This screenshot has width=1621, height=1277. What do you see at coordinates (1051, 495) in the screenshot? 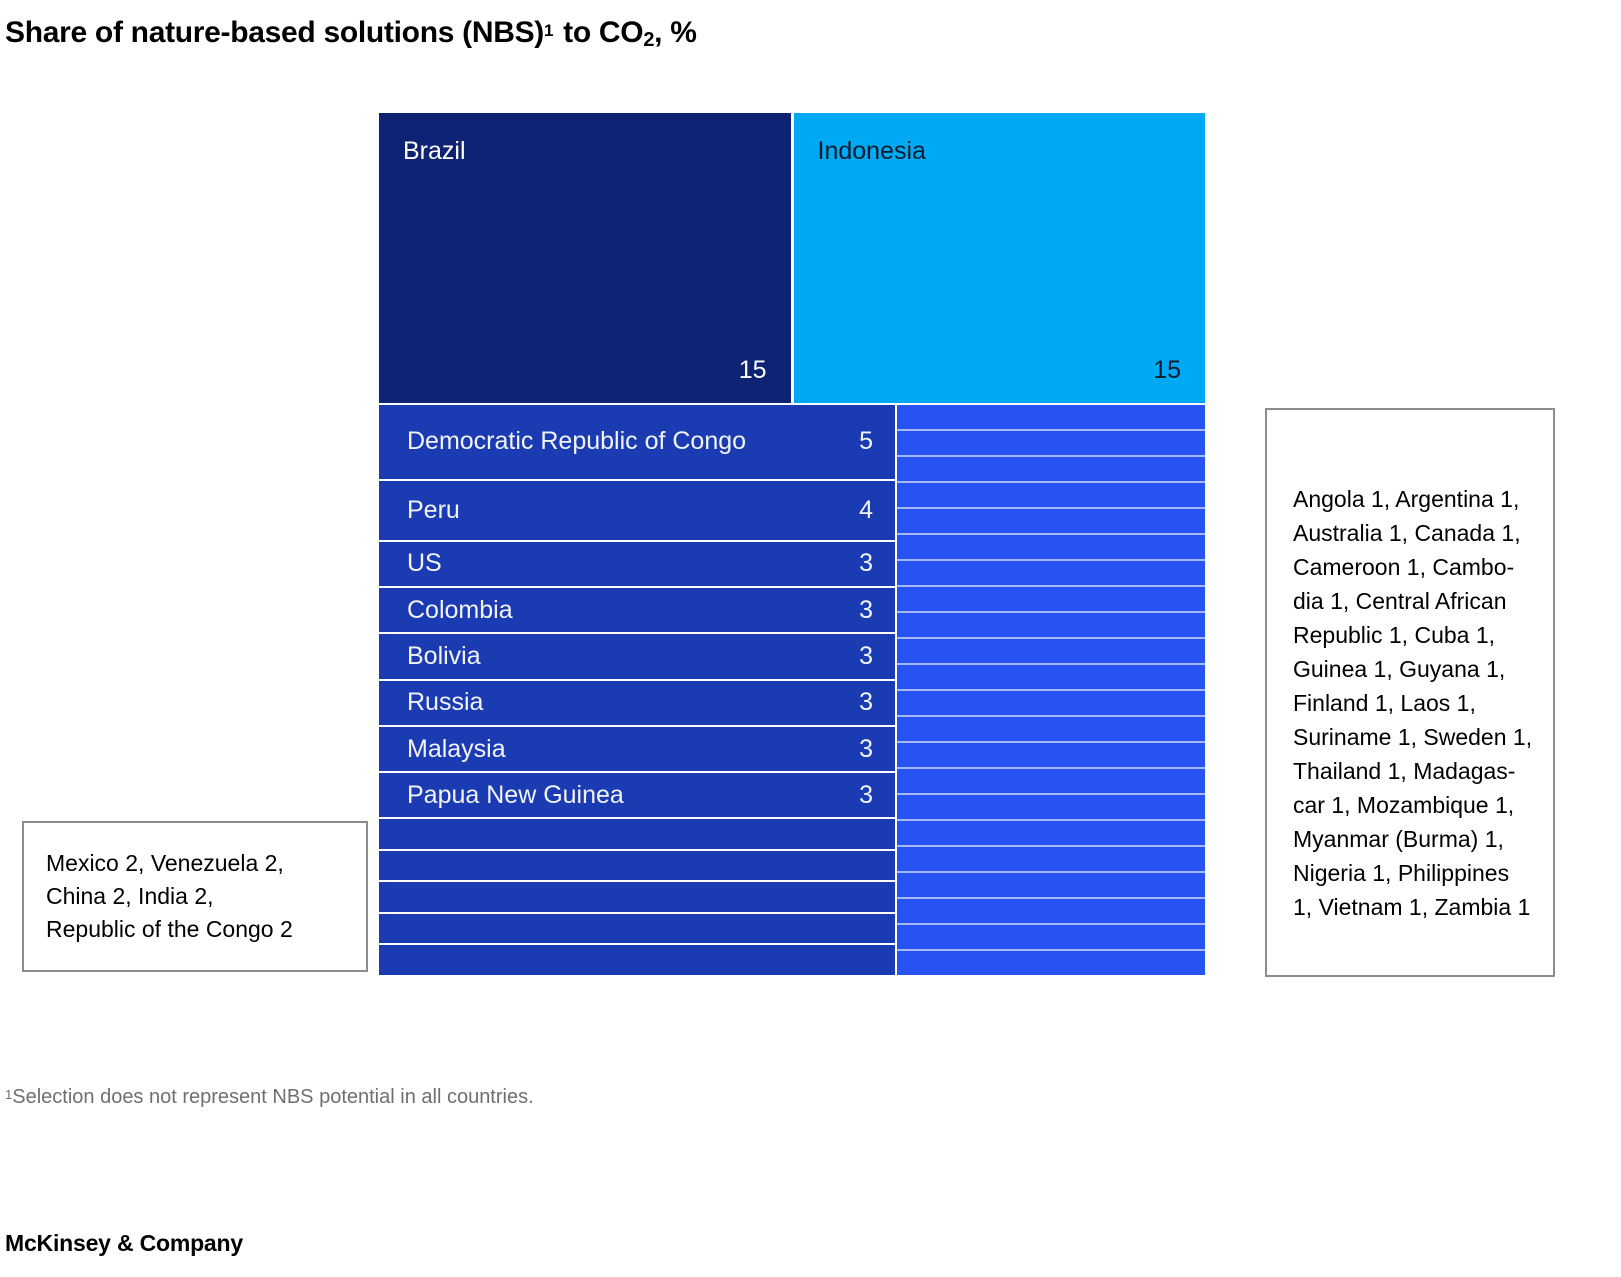
I see `treemap-stripe-canada` at bounding box center [1051, 495].